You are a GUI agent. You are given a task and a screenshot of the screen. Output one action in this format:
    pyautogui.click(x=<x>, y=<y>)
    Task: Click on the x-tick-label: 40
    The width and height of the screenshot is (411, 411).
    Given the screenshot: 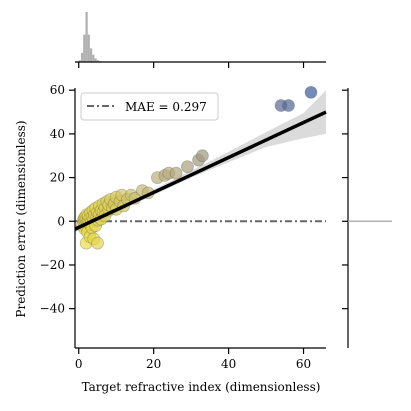 What is the action you would take?
    pyautogui.click(x=228, y=364)
    